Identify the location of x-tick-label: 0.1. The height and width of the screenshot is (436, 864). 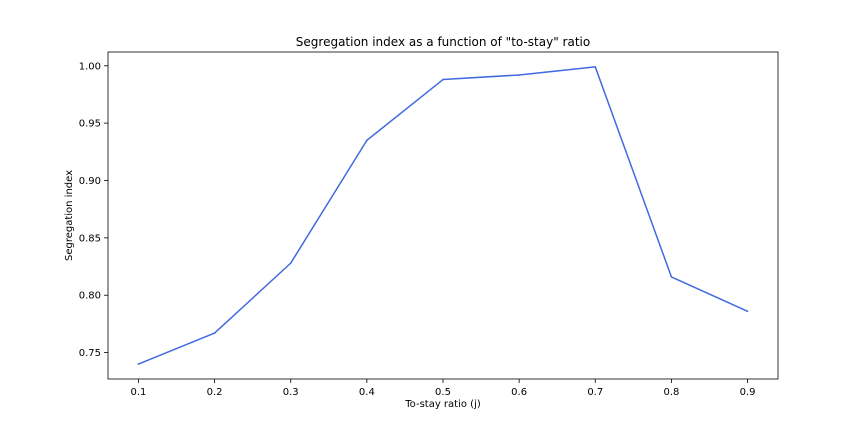
(139, 392).